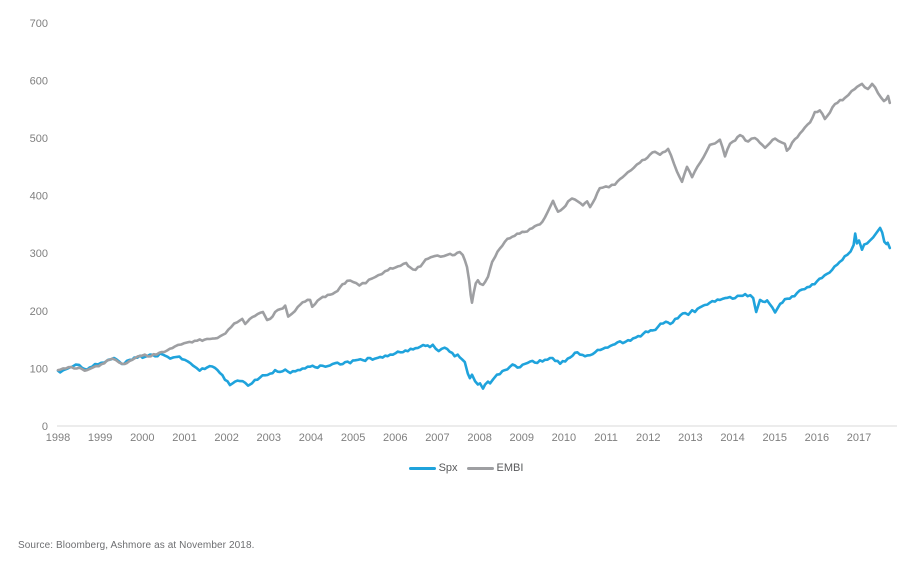 The image size is (912, 562). What do you see at coordinates (58, 438) in the screenshot?
I see `x-axis-tick-label: 1998` at bounding box center [58, 438].